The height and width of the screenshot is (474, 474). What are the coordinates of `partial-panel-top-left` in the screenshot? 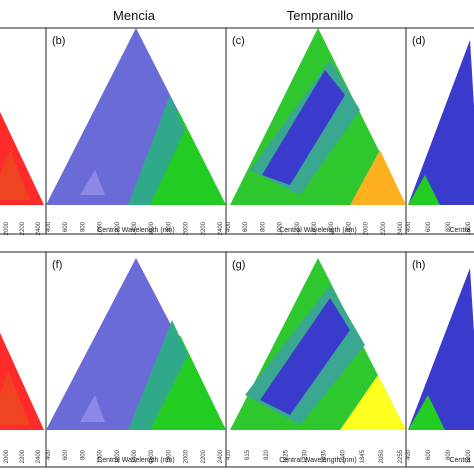 It's located at (22, 158).